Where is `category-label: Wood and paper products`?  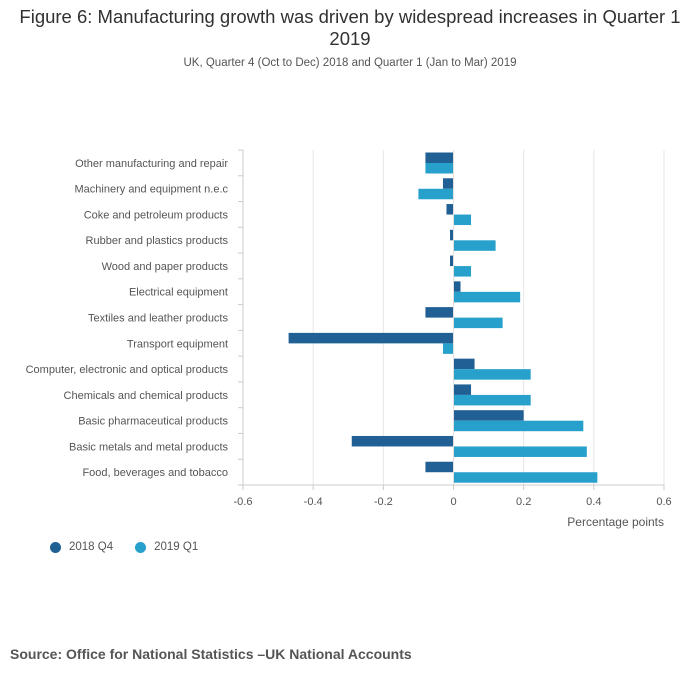
category-label: Wood and paper products is located at coordinates (165, 267).